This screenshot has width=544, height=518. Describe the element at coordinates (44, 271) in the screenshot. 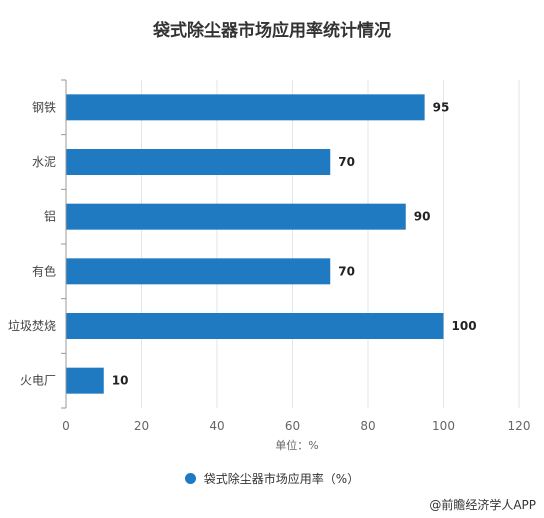

I see `category-label: 有色` at that location.